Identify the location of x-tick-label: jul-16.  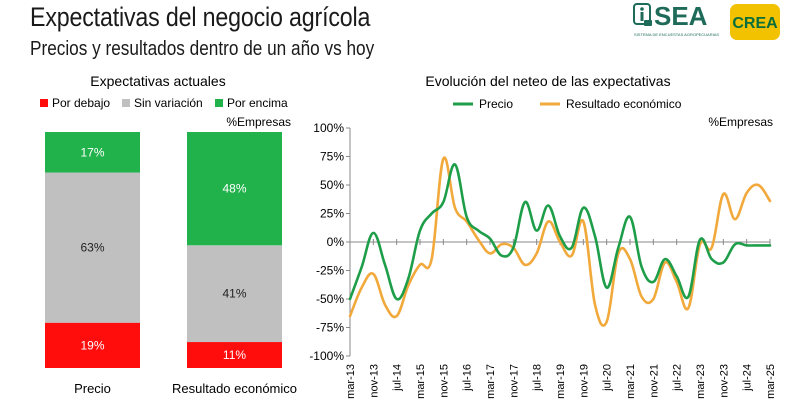
(468, 378).